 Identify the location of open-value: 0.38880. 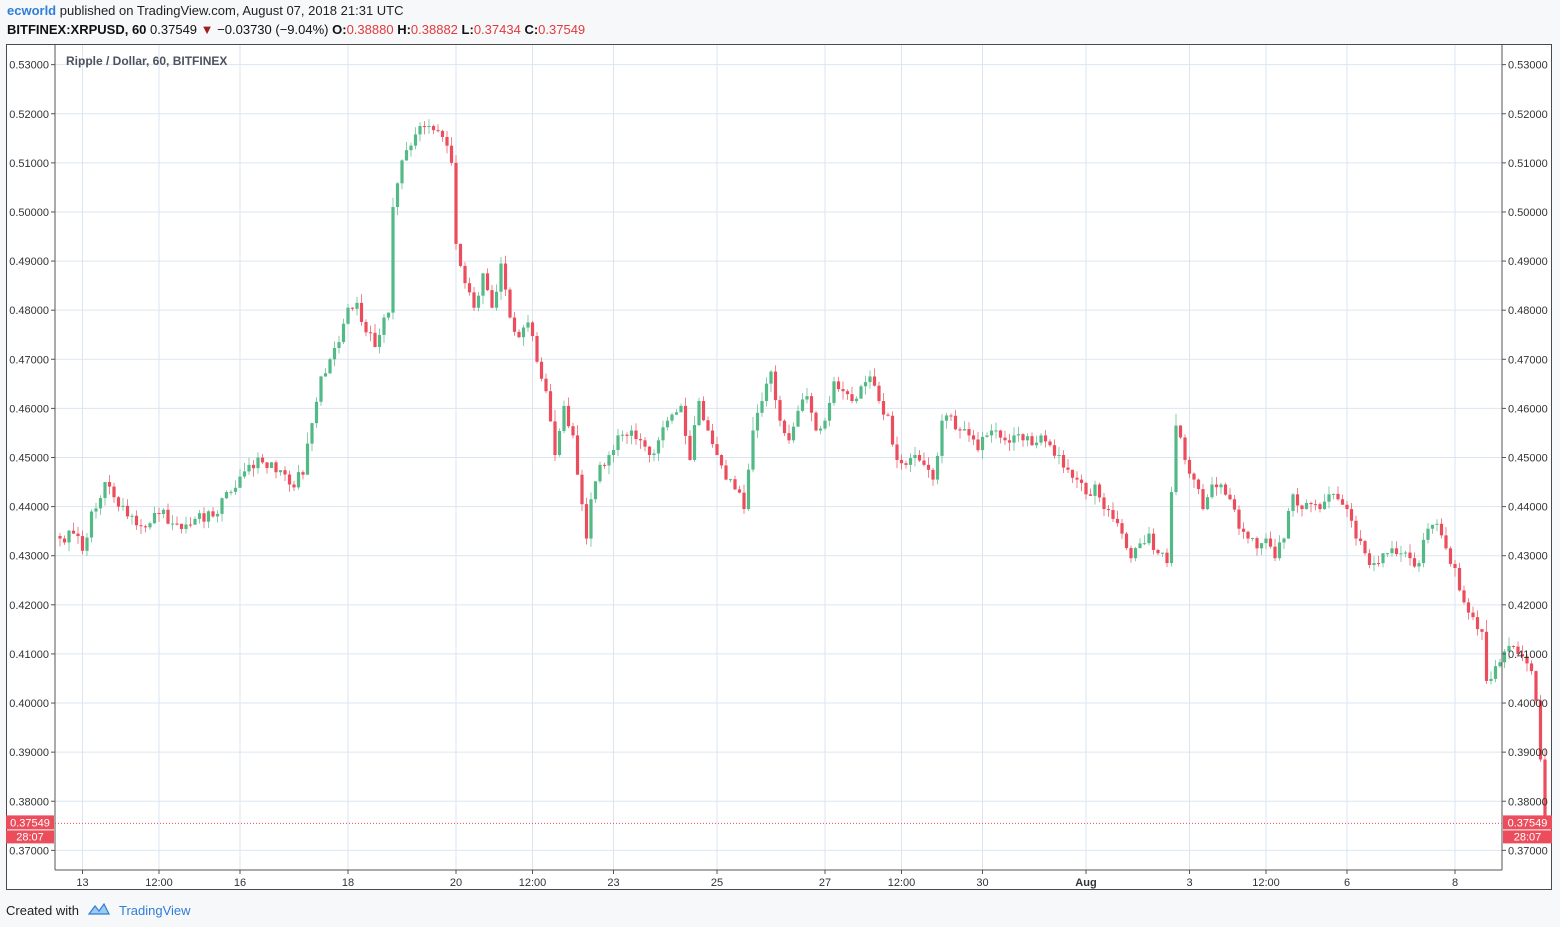
(370, 29).